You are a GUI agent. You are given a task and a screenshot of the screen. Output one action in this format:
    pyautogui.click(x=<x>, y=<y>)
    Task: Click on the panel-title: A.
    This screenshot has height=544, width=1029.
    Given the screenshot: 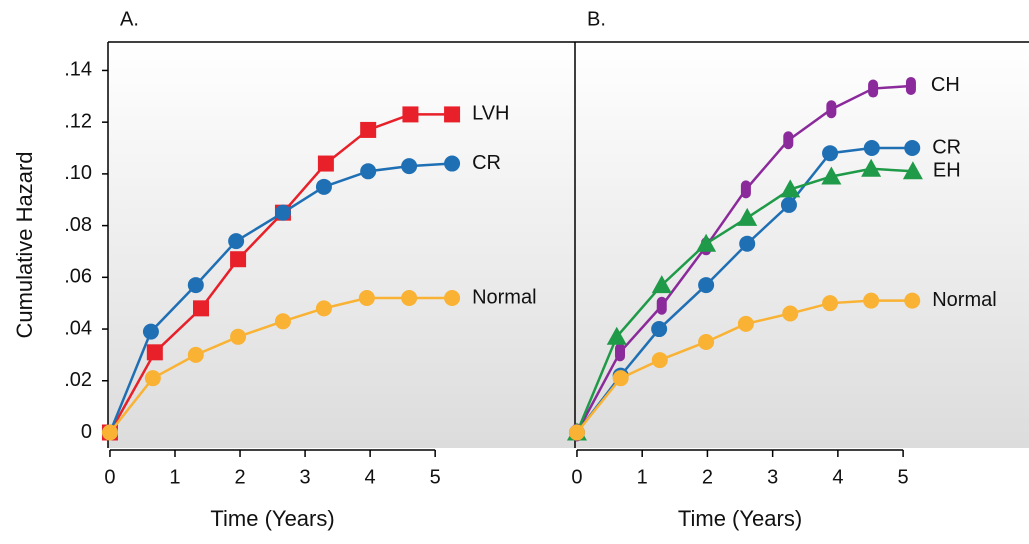 What is the action you would take?
    pyautogui.click(x=129, y=19)
    